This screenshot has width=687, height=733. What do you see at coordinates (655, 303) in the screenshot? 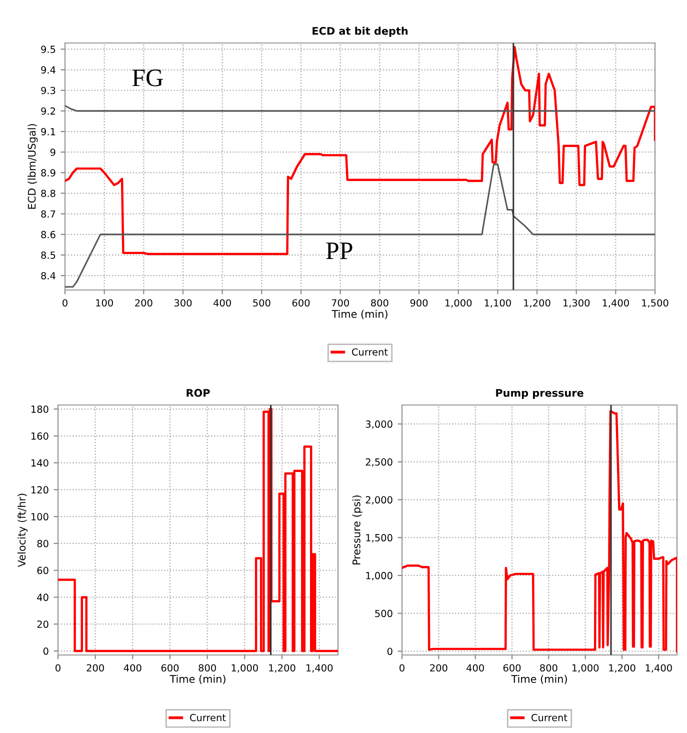
I see `x-tick-label: 1,500` at bounding box center [655, 303].